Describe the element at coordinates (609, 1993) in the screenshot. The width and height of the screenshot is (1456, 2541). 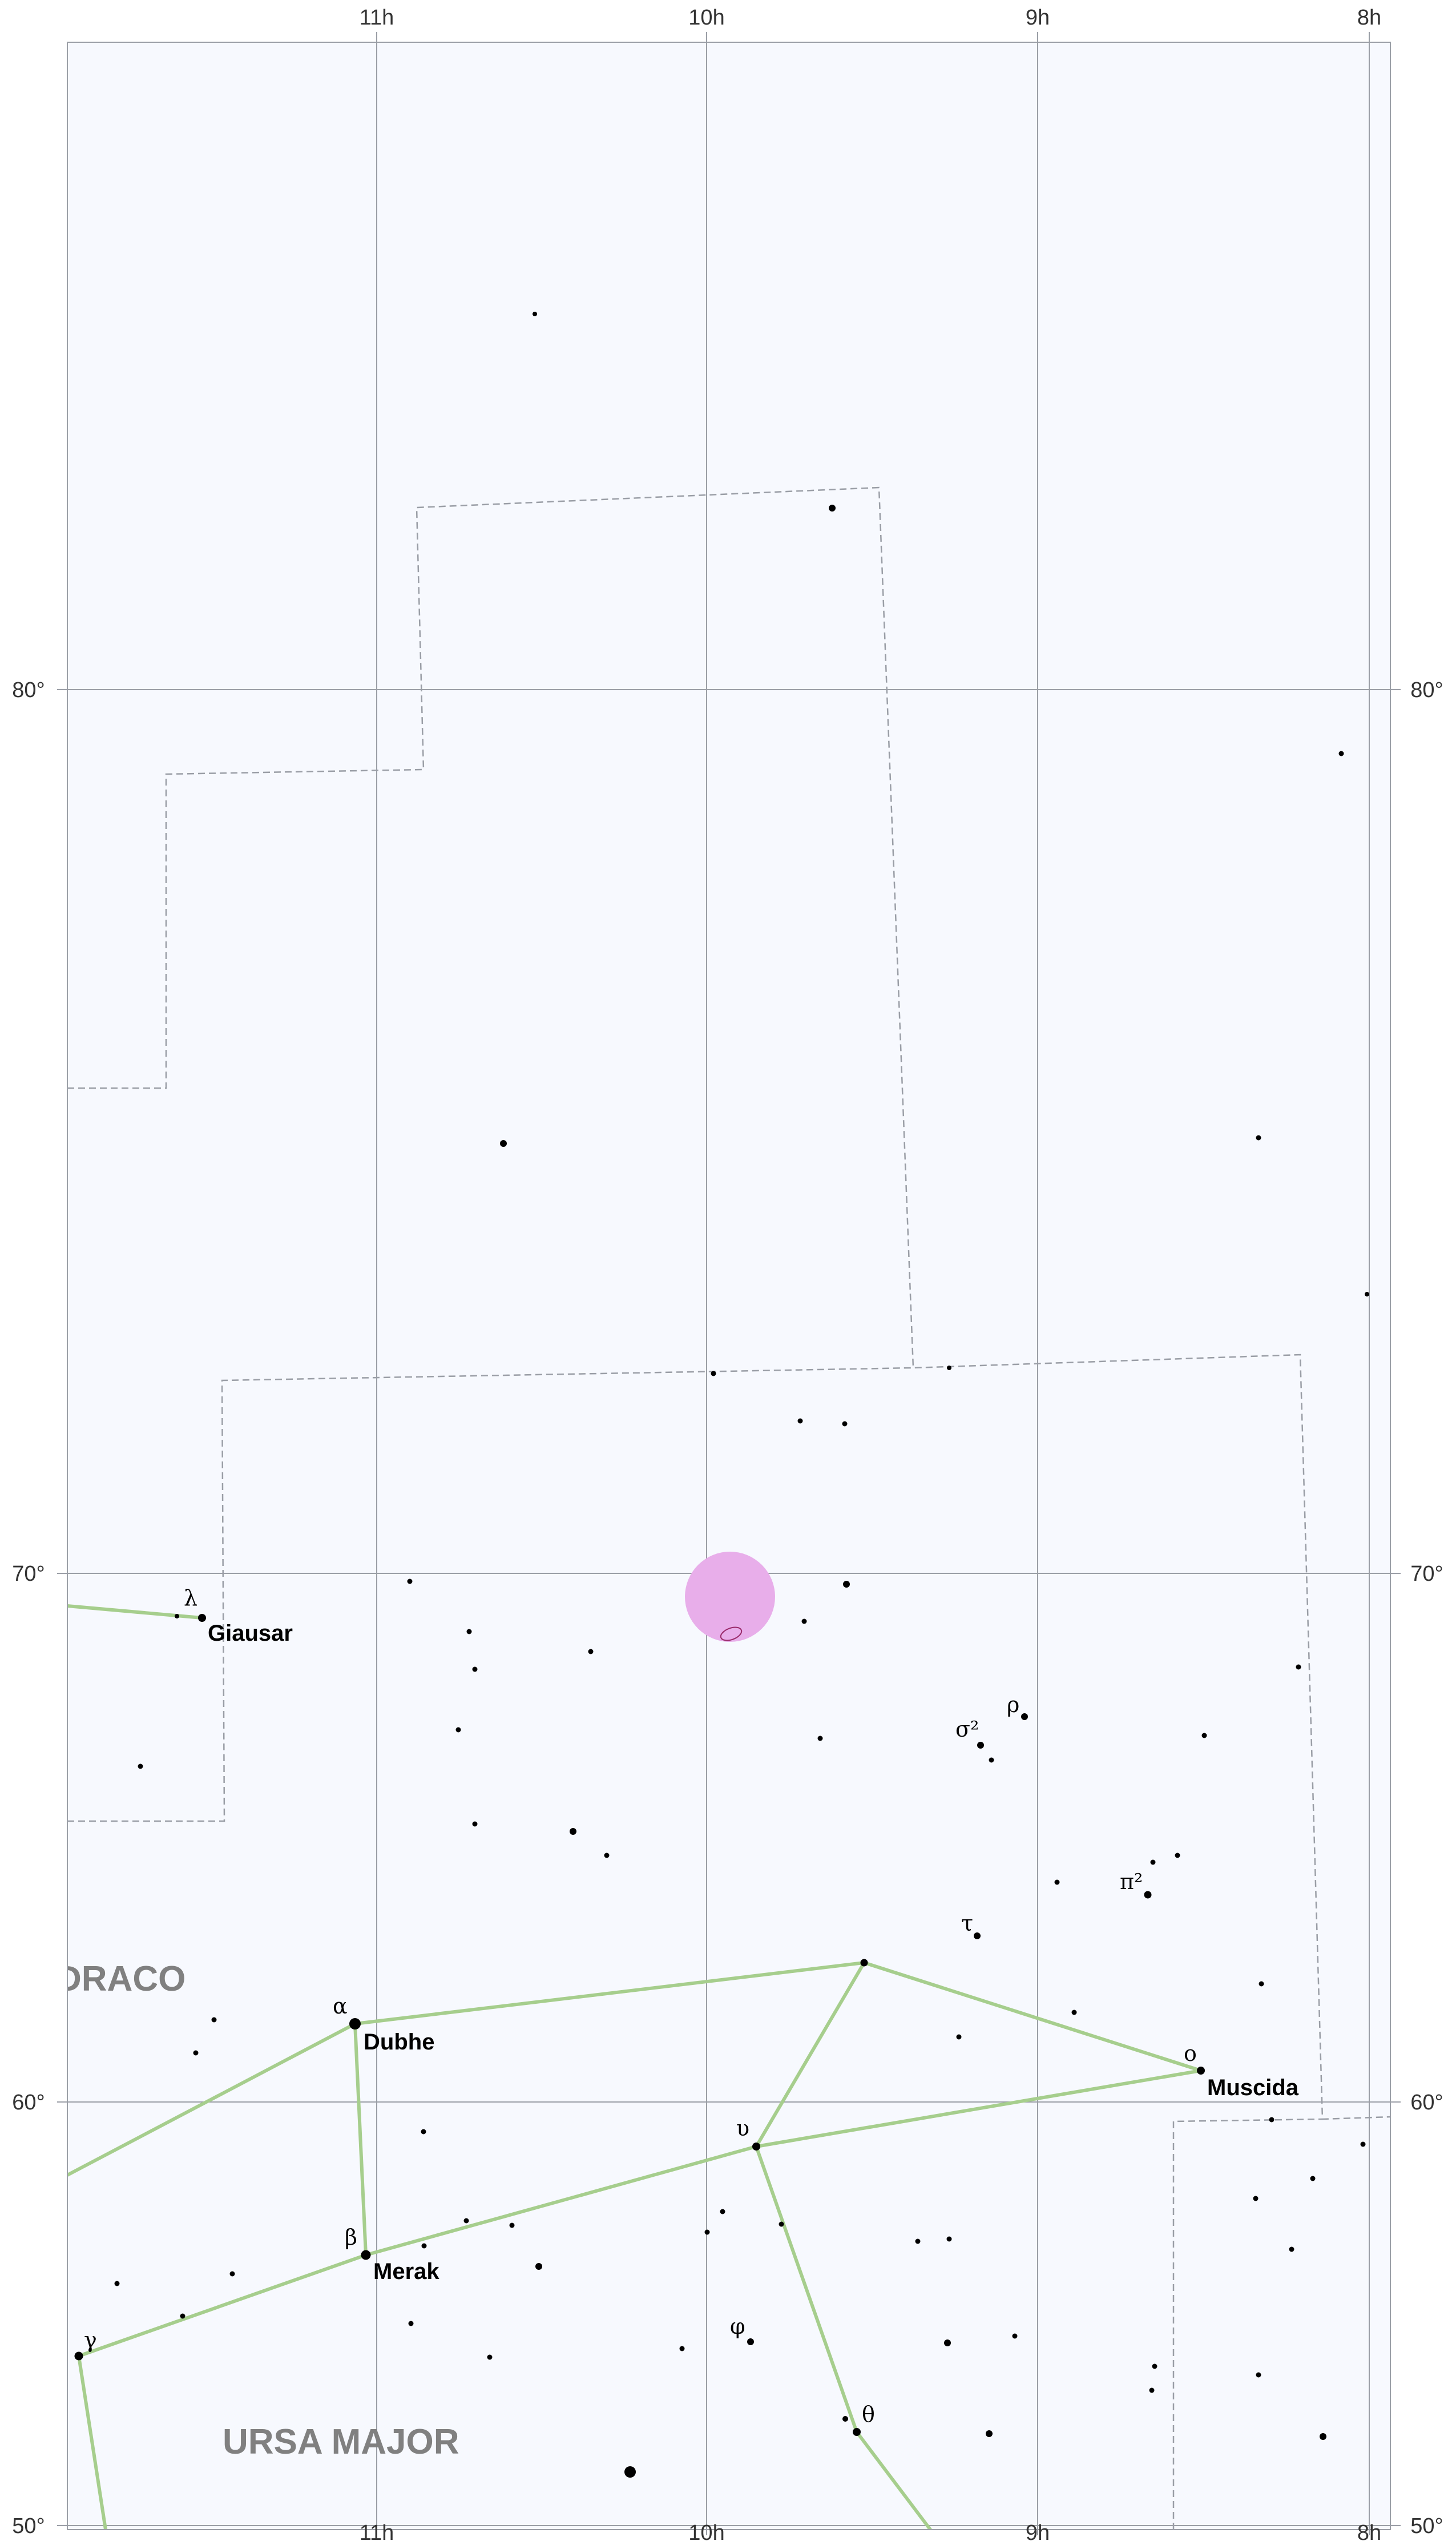
I see `line-dubhe-muscida-arm` at that location.